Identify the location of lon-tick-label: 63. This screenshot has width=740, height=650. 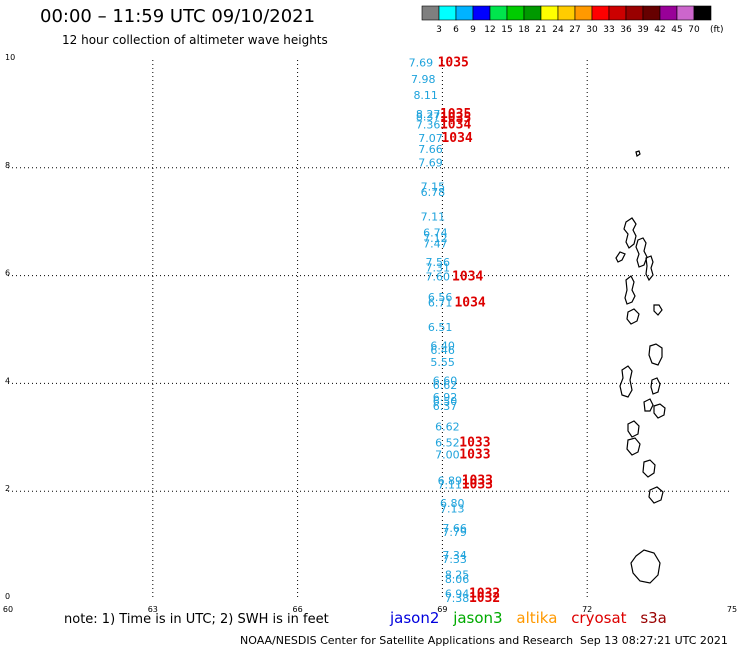
(153, 609).